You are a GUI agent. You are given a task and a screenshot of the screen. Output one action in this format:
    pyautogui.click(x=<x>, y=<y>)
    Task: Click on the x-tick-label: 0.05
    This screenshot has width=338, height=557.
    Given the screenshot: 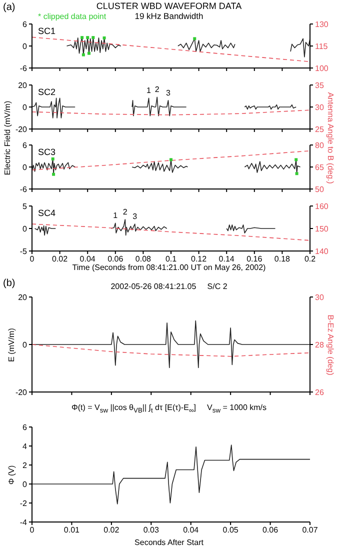 What is the action you would take?
    pyautogui.click(x=230, y=530)
    